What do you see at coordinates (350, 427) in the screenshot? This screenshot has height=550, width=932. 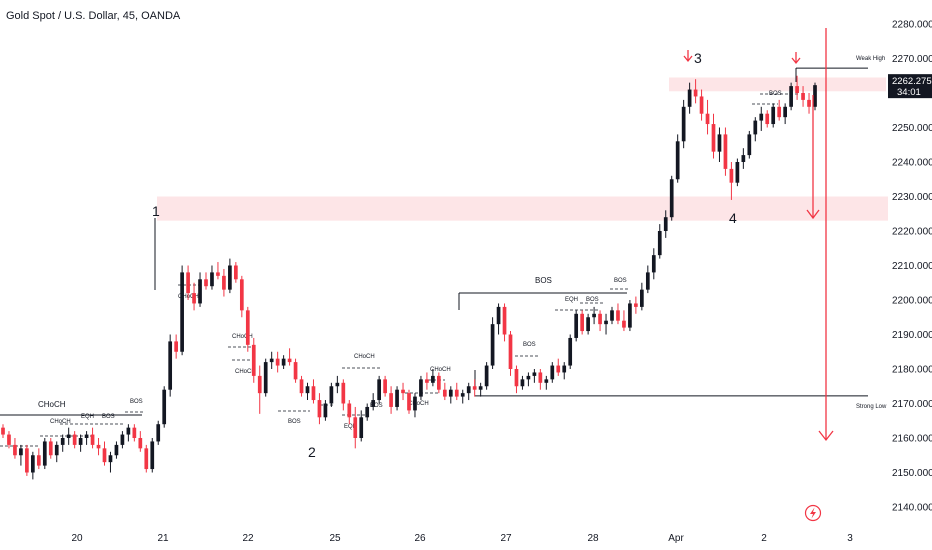 I see `eql-label: EQL` at bounding box center [350, 427].